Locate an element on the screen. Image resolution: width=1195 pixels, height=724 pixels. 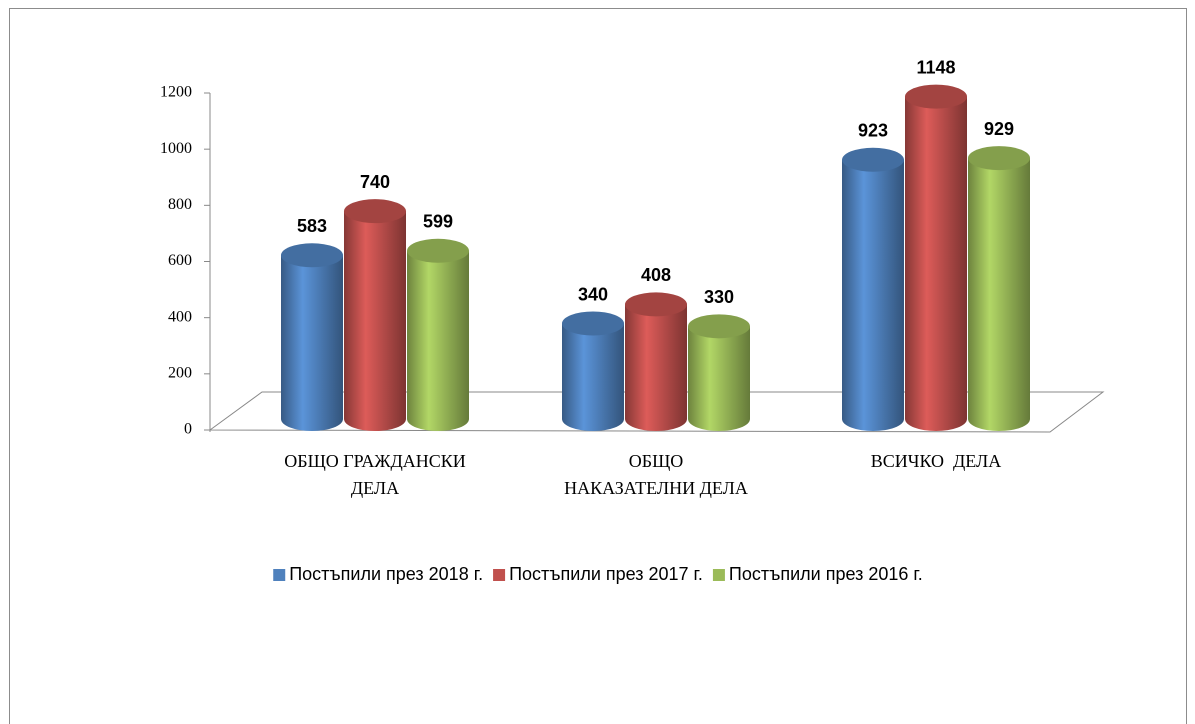
legend-label: Постъпили през 2018 г. is located at coordinates (386, 574).